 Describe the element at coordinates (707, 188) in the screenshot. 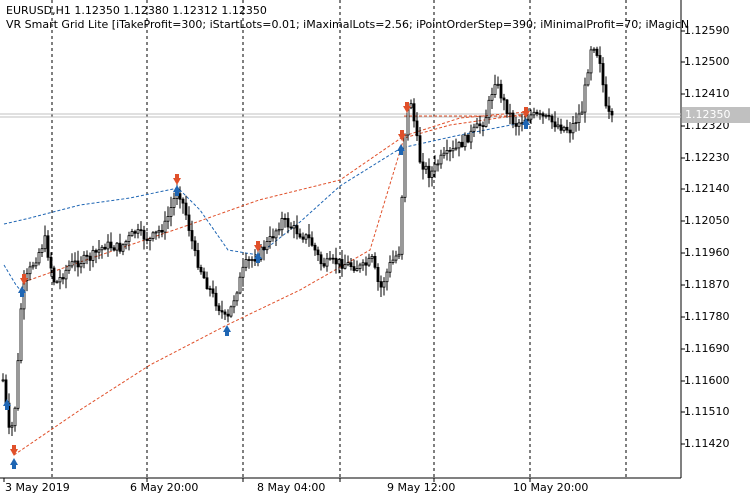

I see `price-label: 1.12140` at that location.